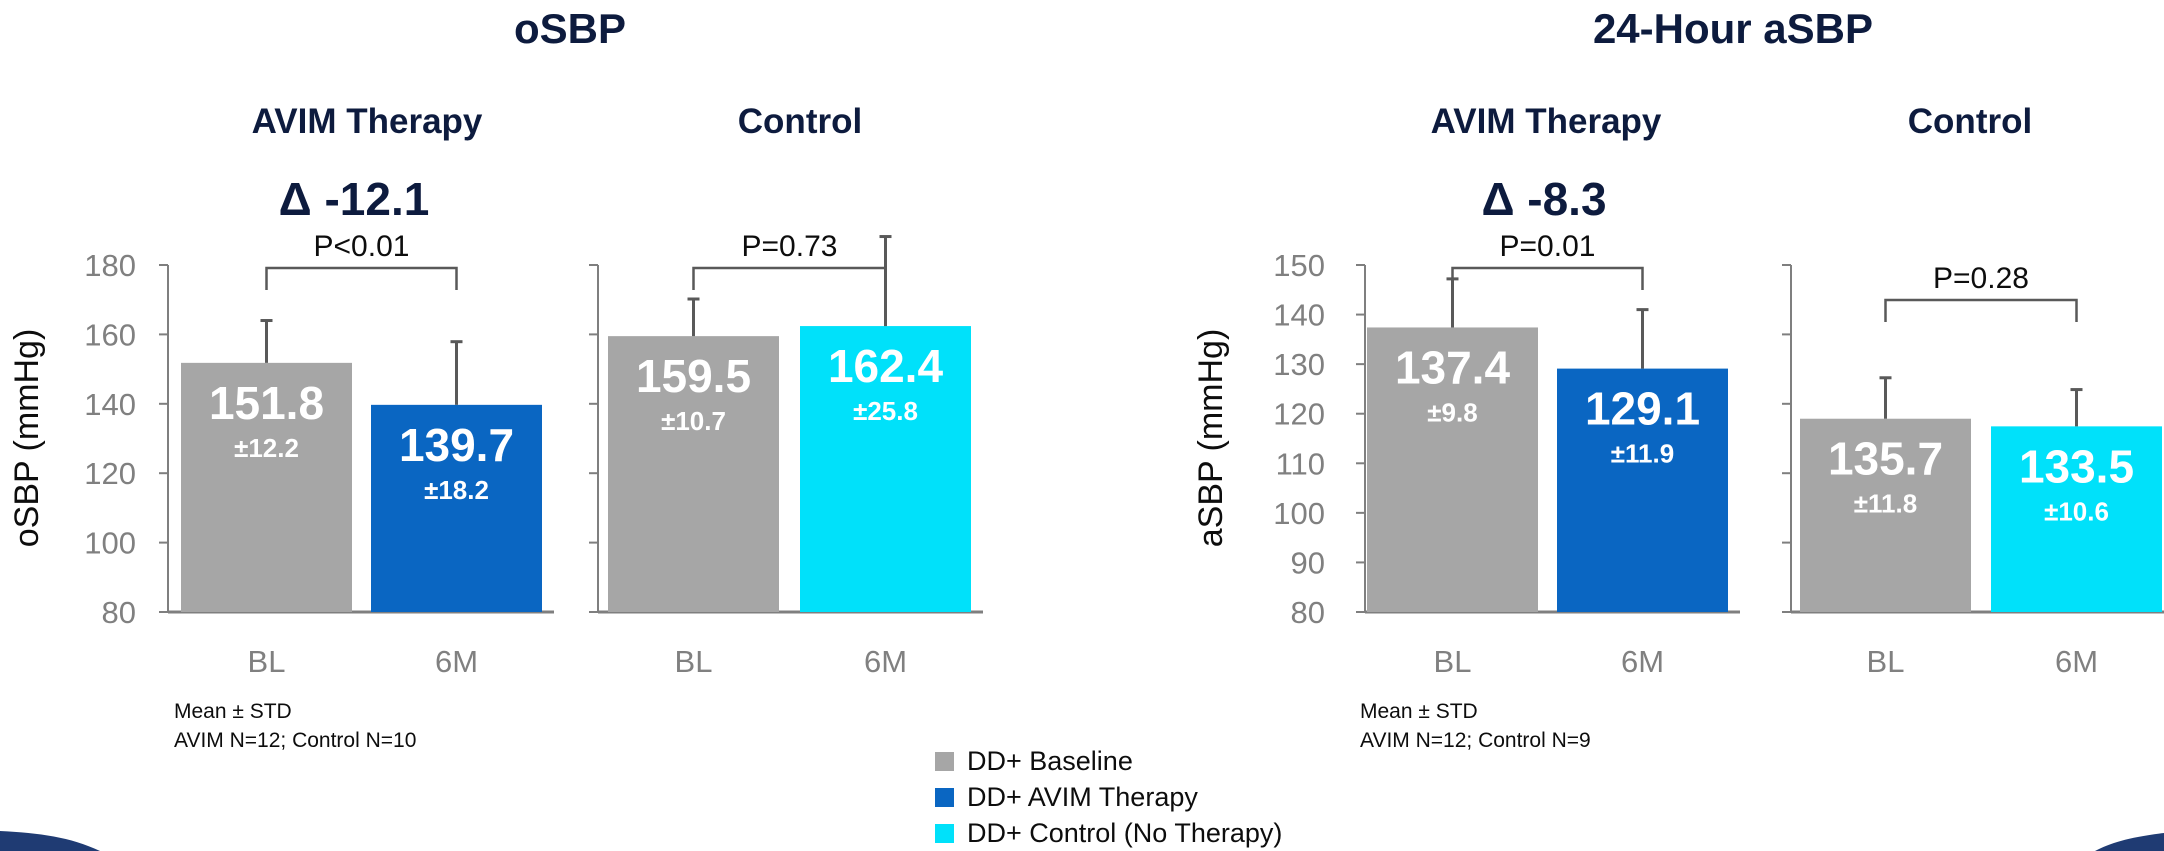  Describe the element at coordinates (693, 376) in the screenshot. I see `bar-value-label: 159.5` at that location.